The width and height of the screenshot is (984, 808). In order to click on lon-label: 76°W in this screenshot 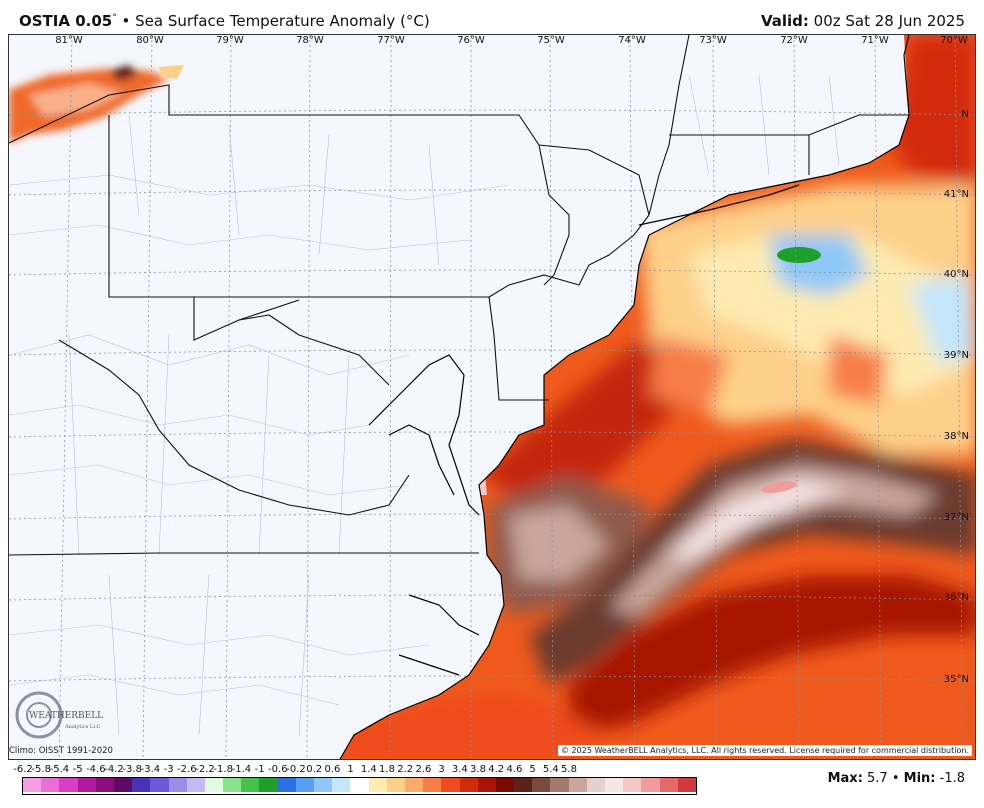, I will do `click(471, 40)`.